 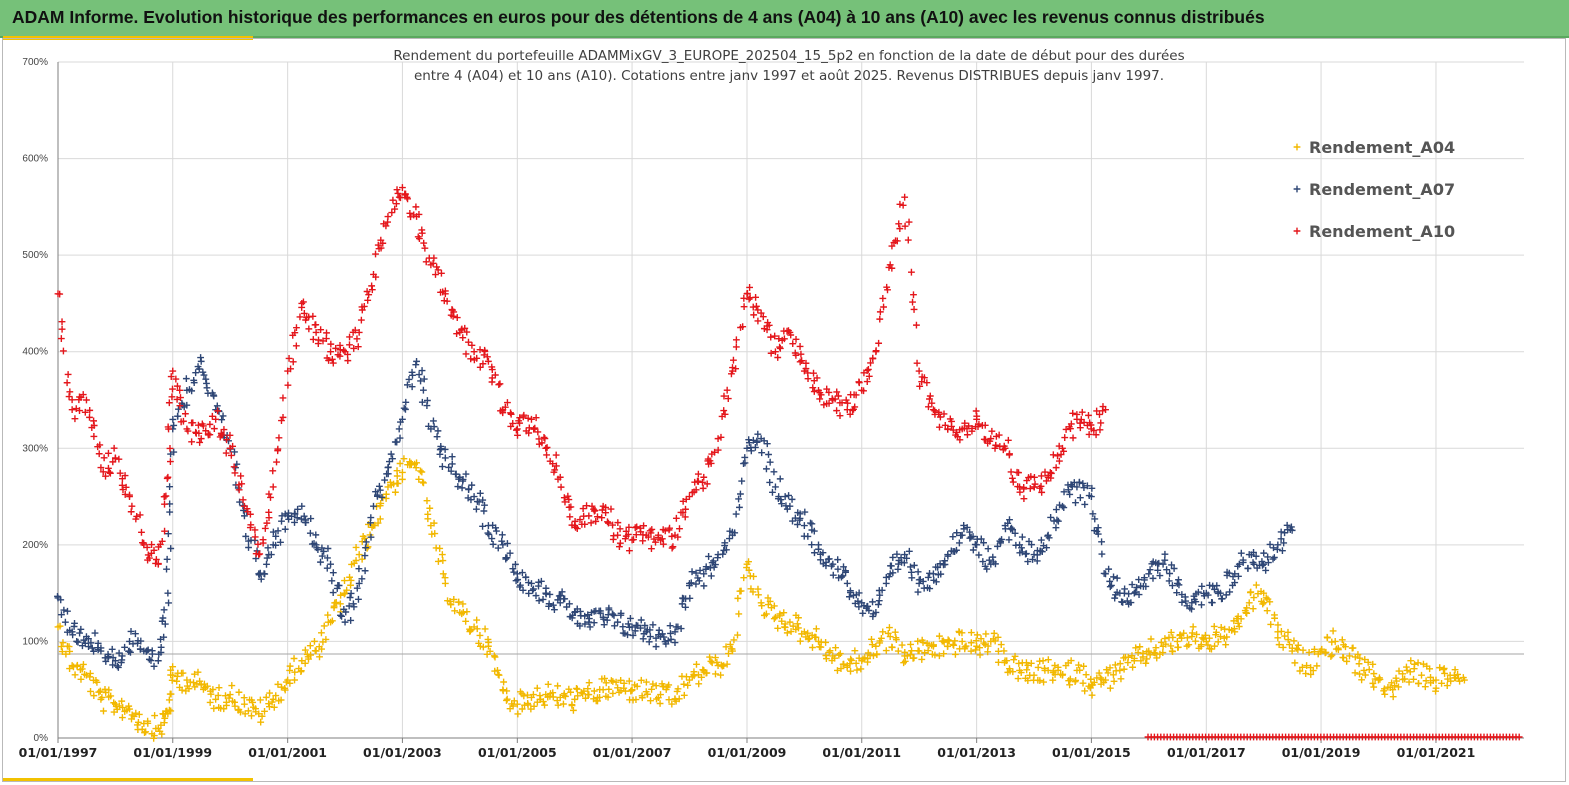 I want to click on x-tick-label: 01/01/2021, so click(x=1436, y=752).